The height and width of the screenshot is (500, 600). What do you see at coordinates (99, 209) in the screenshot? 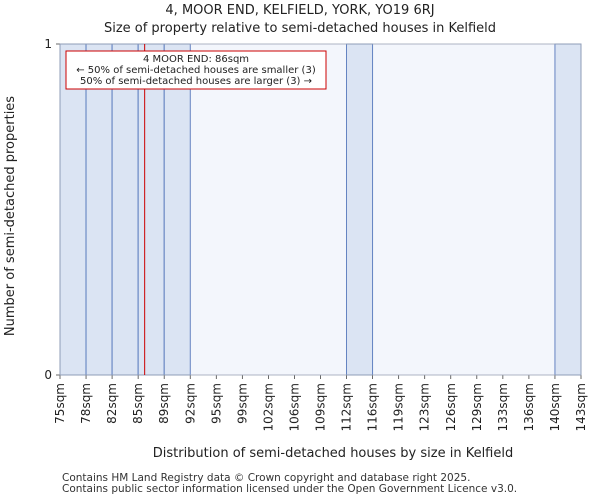
I see `bar-78sqm` at bounding box center [99, 209].